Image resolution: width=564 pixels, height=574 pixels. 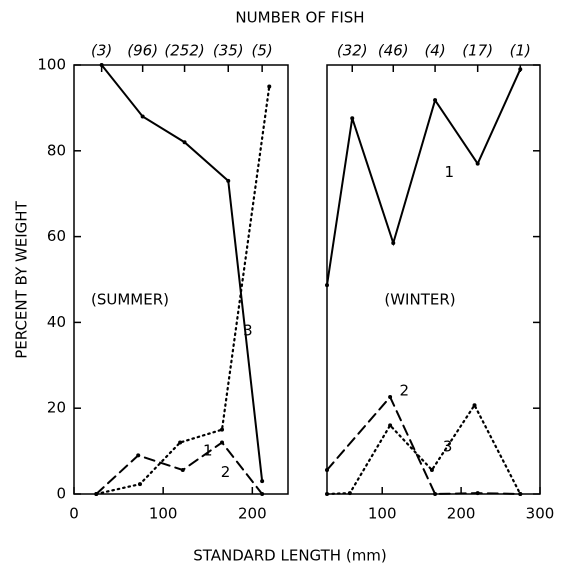 I want to click on top-tick-label: (17), so click(x=477, y=51).